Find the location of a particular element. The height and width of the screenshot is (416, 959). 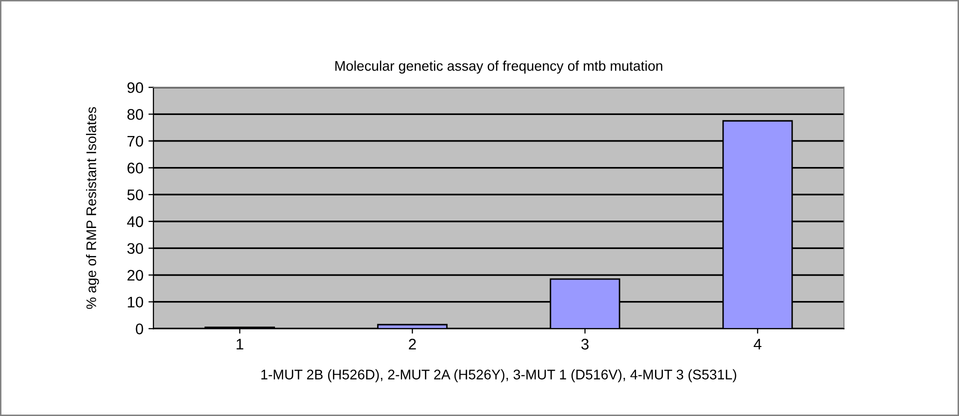

y-tick-label: 10 is located at coordinates (136, 302).